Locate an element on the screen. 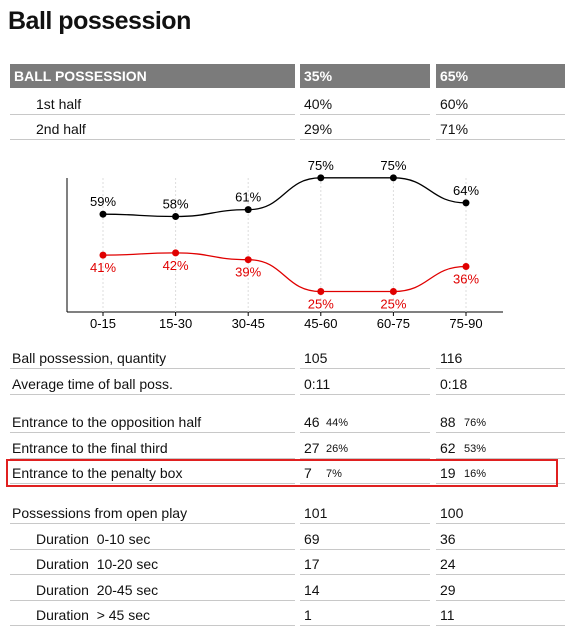 Image resolution: width=577 pixels, height=636 pixels. value-label: 41% is located at coordinates (103, 267).